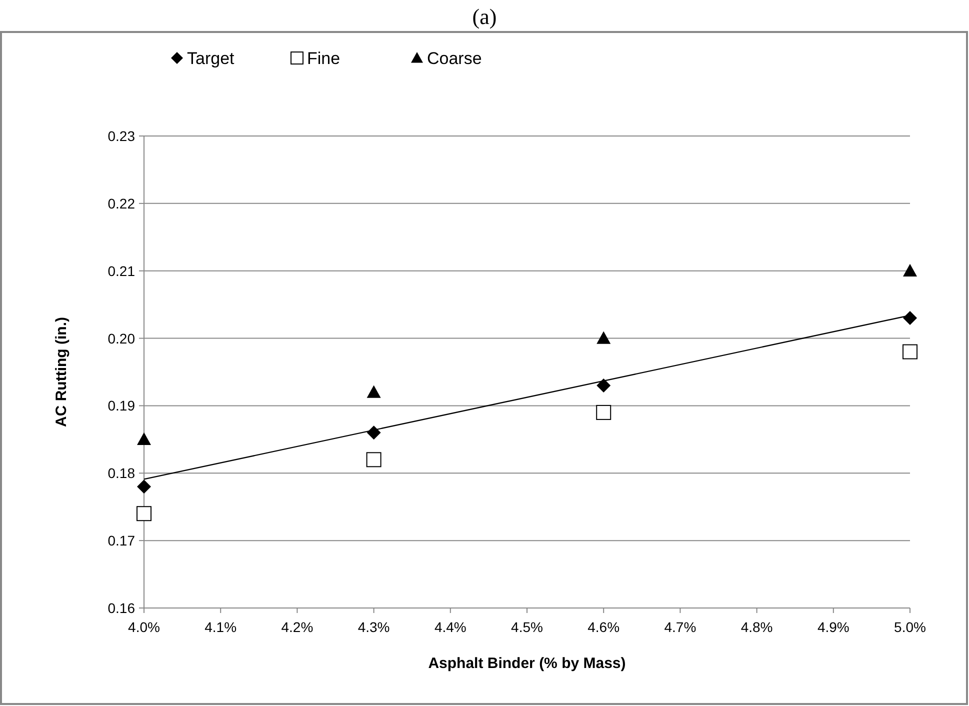 This screenshot has height=706, width=969. I want to click on y-tick-label: 0.22, so click(122, 203).